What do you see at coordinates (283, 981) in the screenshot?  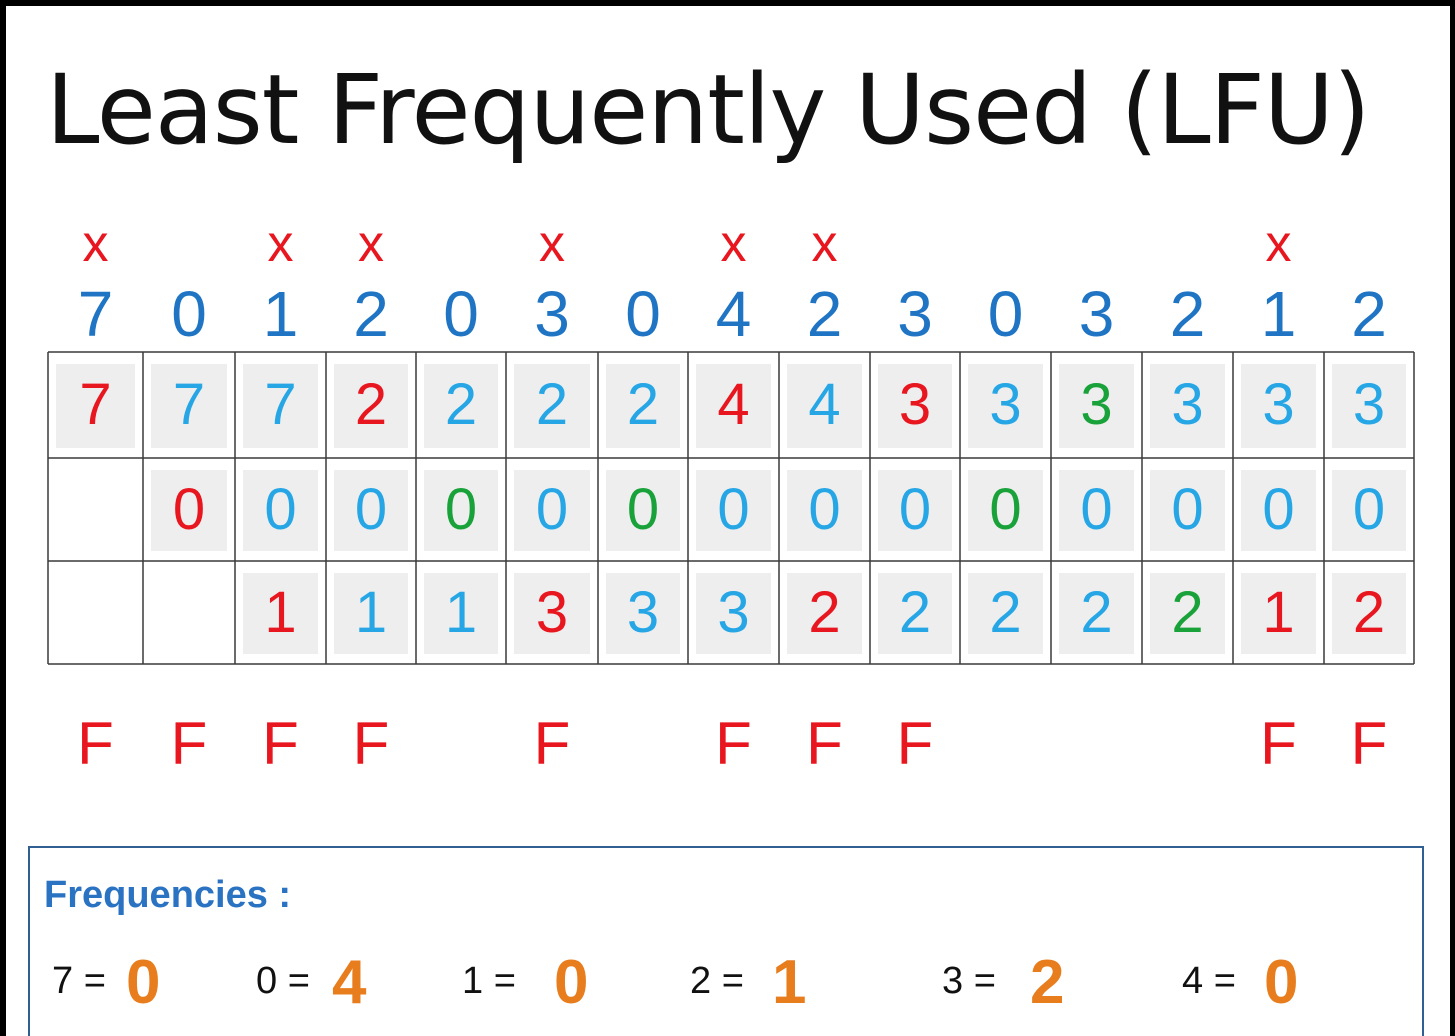 I see `frequency-page-label: 0 =` at bounding box center [283, 981].